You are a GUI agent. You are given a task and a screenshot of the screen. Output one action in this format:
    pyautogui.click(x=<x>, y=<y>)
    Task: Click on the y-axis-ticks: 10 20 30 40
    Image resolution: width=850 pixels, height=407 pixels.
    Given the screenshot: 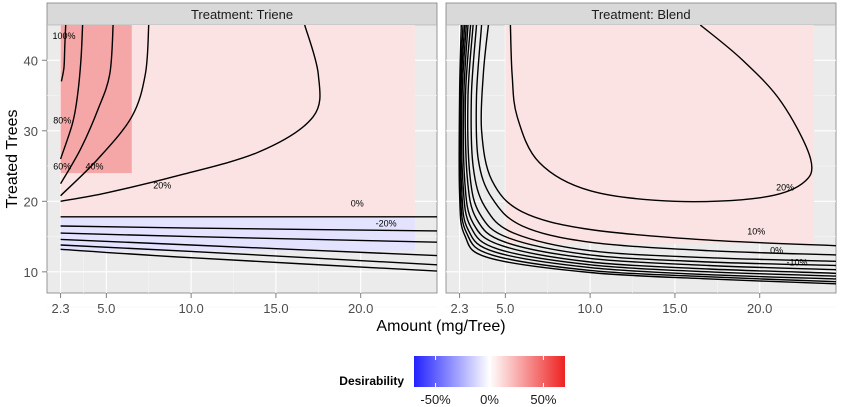 What is the action you would take?
    pyautogui.click(x=35, y=166)
    